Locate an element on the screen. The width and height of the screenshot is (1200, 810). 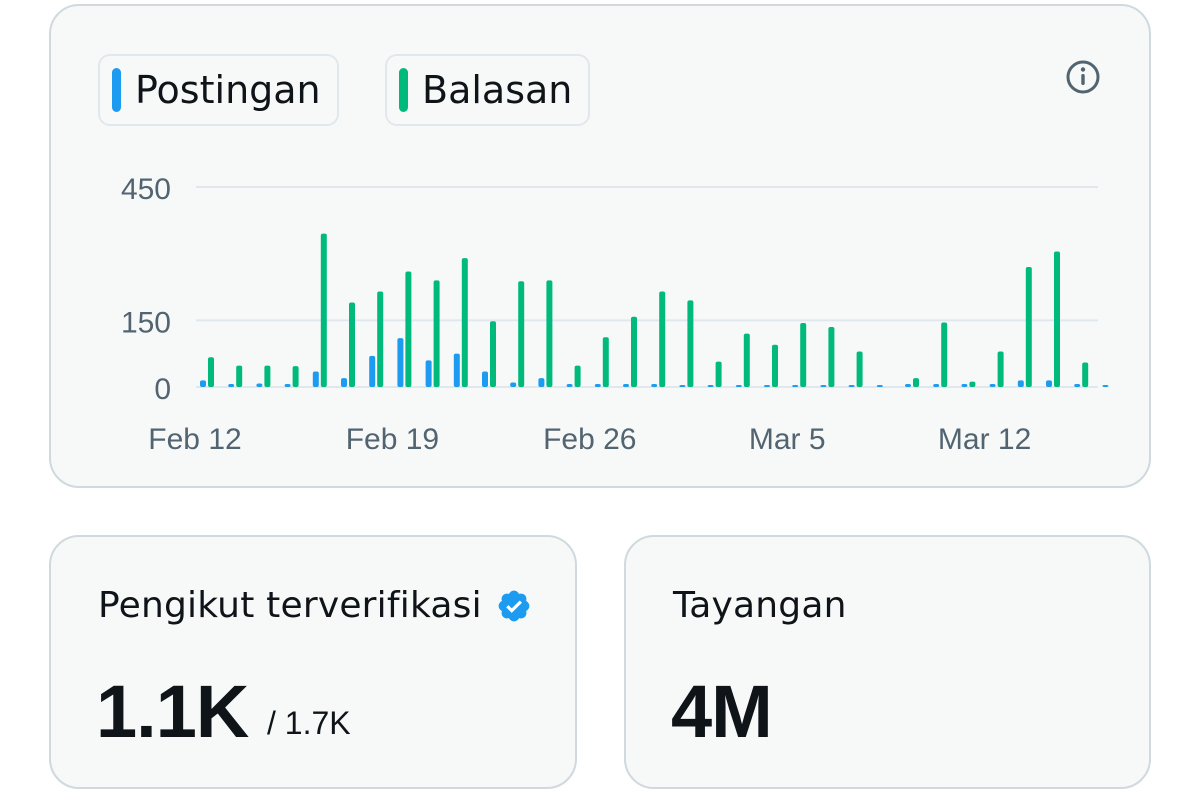
verified-followers-card: Pengikut terverifikasi 1.1K / 1.7K is located at coordinates (313, 662).